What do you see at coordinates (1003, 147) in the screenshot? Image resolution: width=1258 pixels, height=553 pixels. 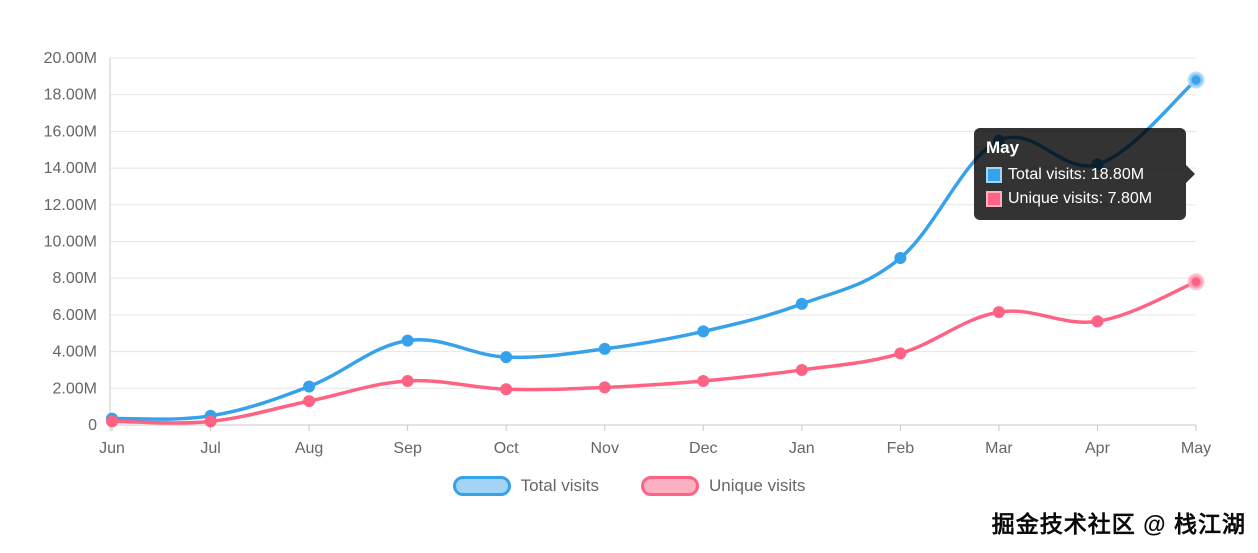 I see `tooltip-title: May` at bounding box center [1003, 147].